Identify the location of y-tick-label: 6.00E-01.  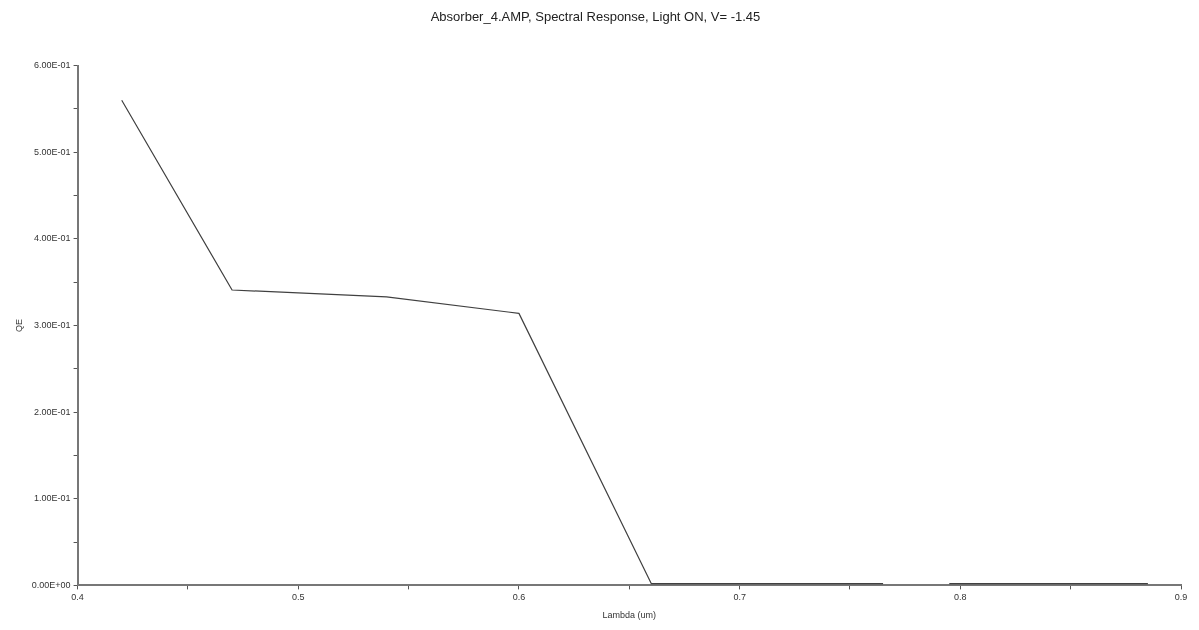
(52, 65).